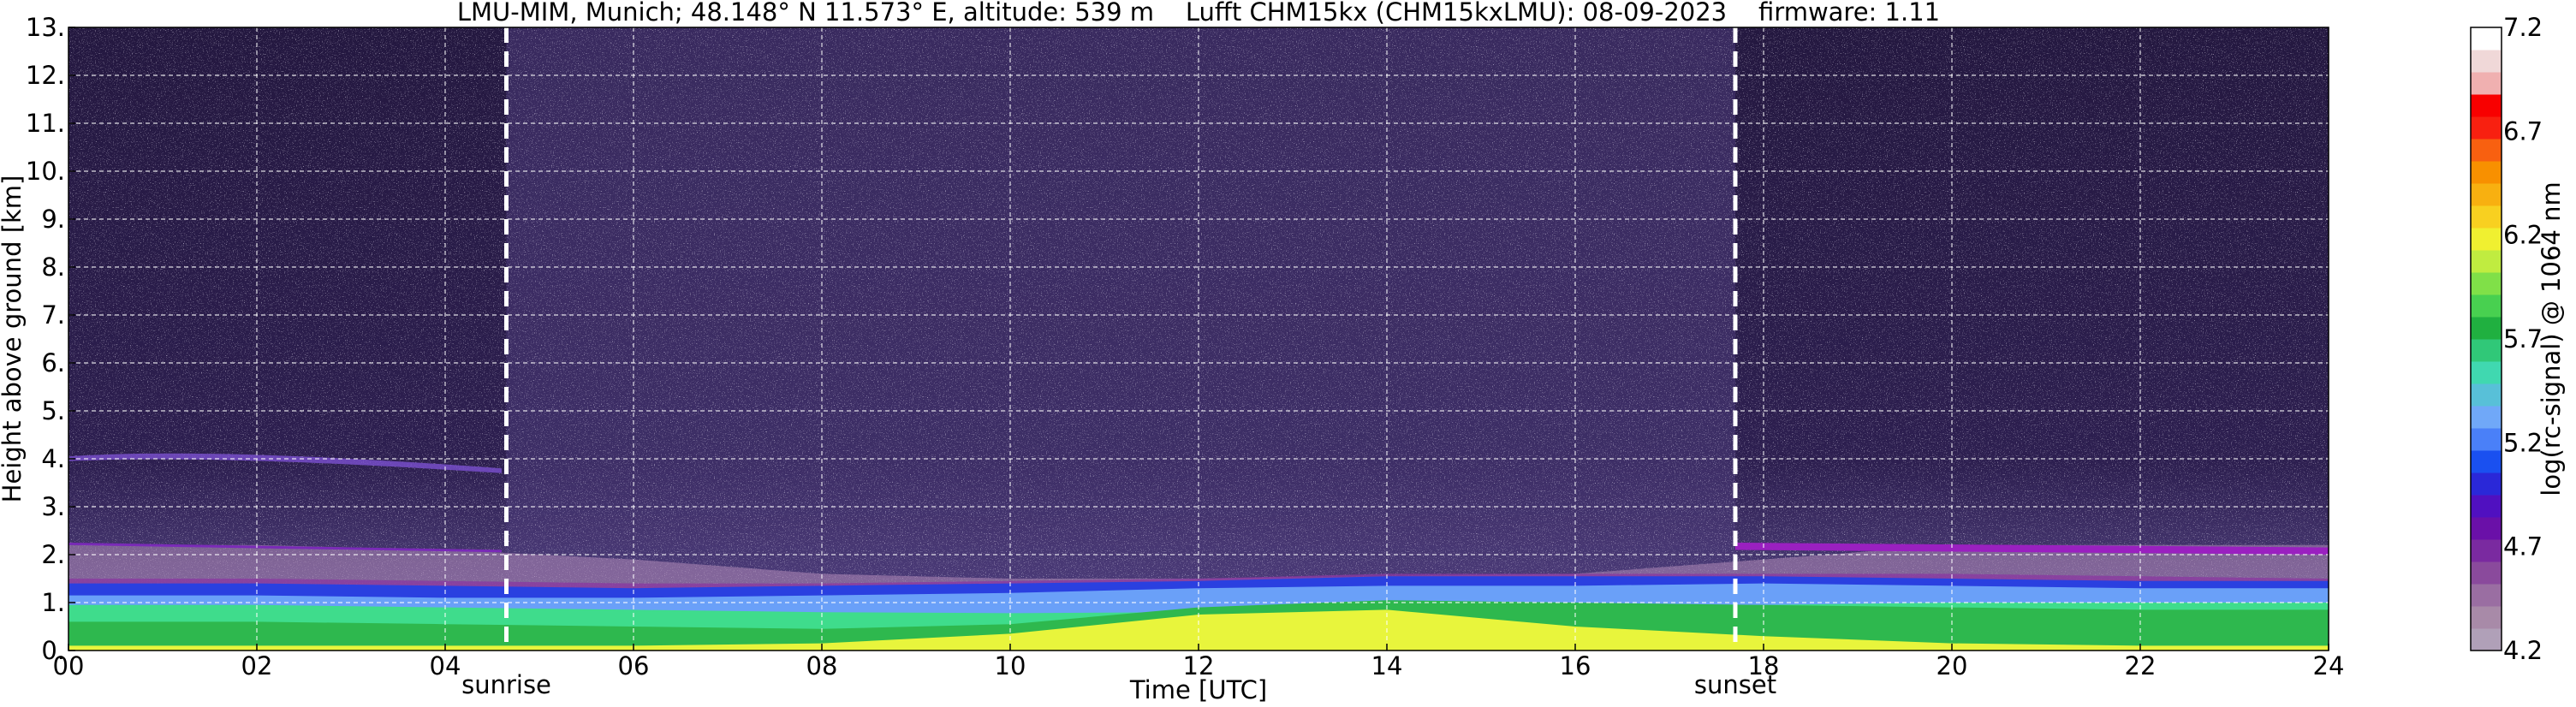 The image size is (2576, 707). Describe the element at coordinates (1575, 665) in the screenshot. I see `x-tick-label: 16` at that location.